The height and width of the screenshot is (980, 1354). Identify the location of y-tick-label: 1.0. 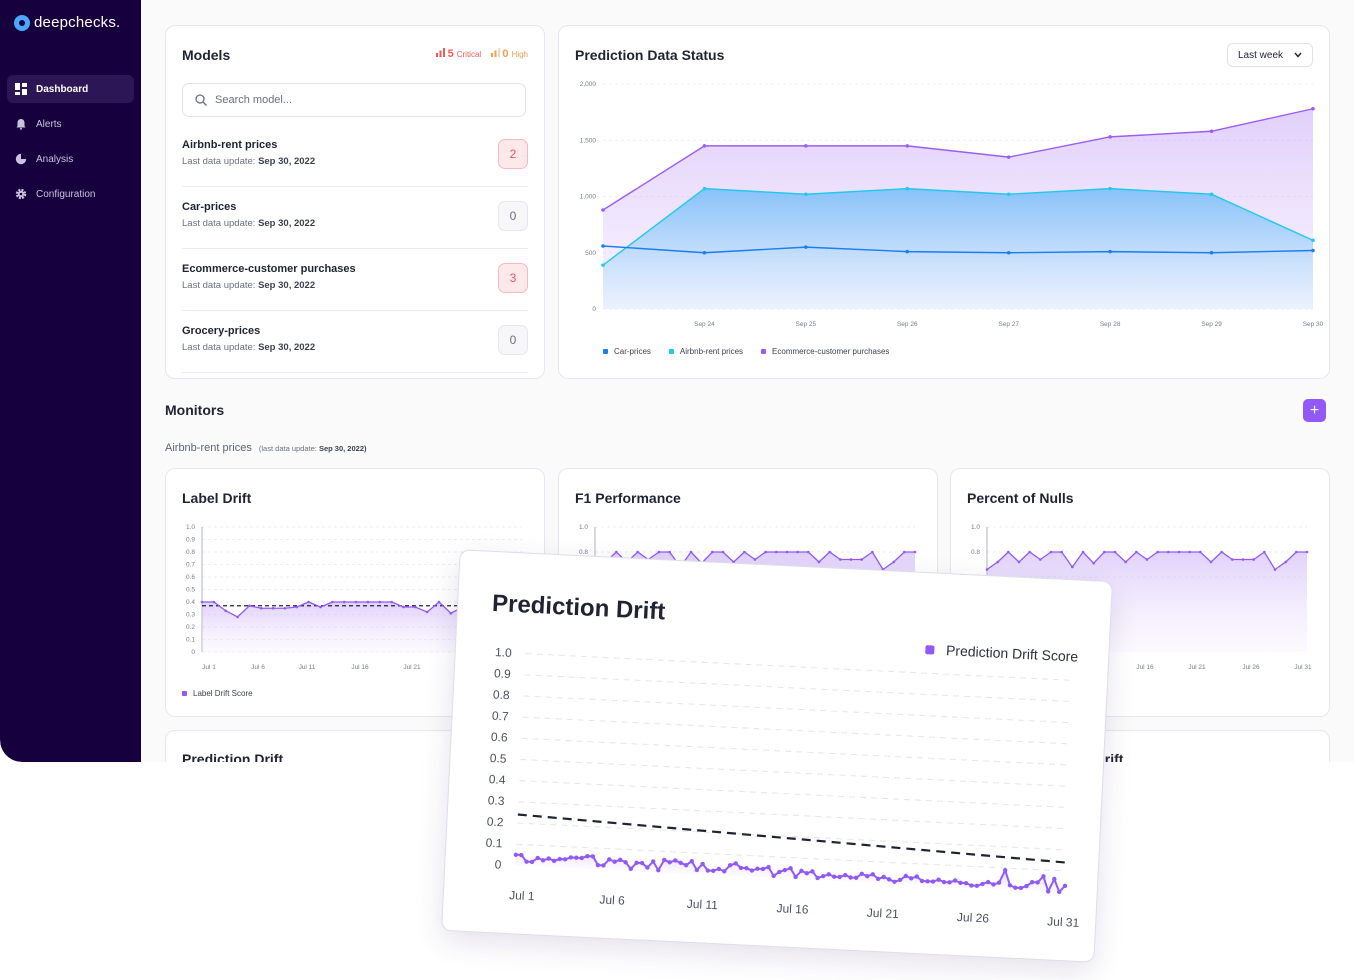
(190, 527).